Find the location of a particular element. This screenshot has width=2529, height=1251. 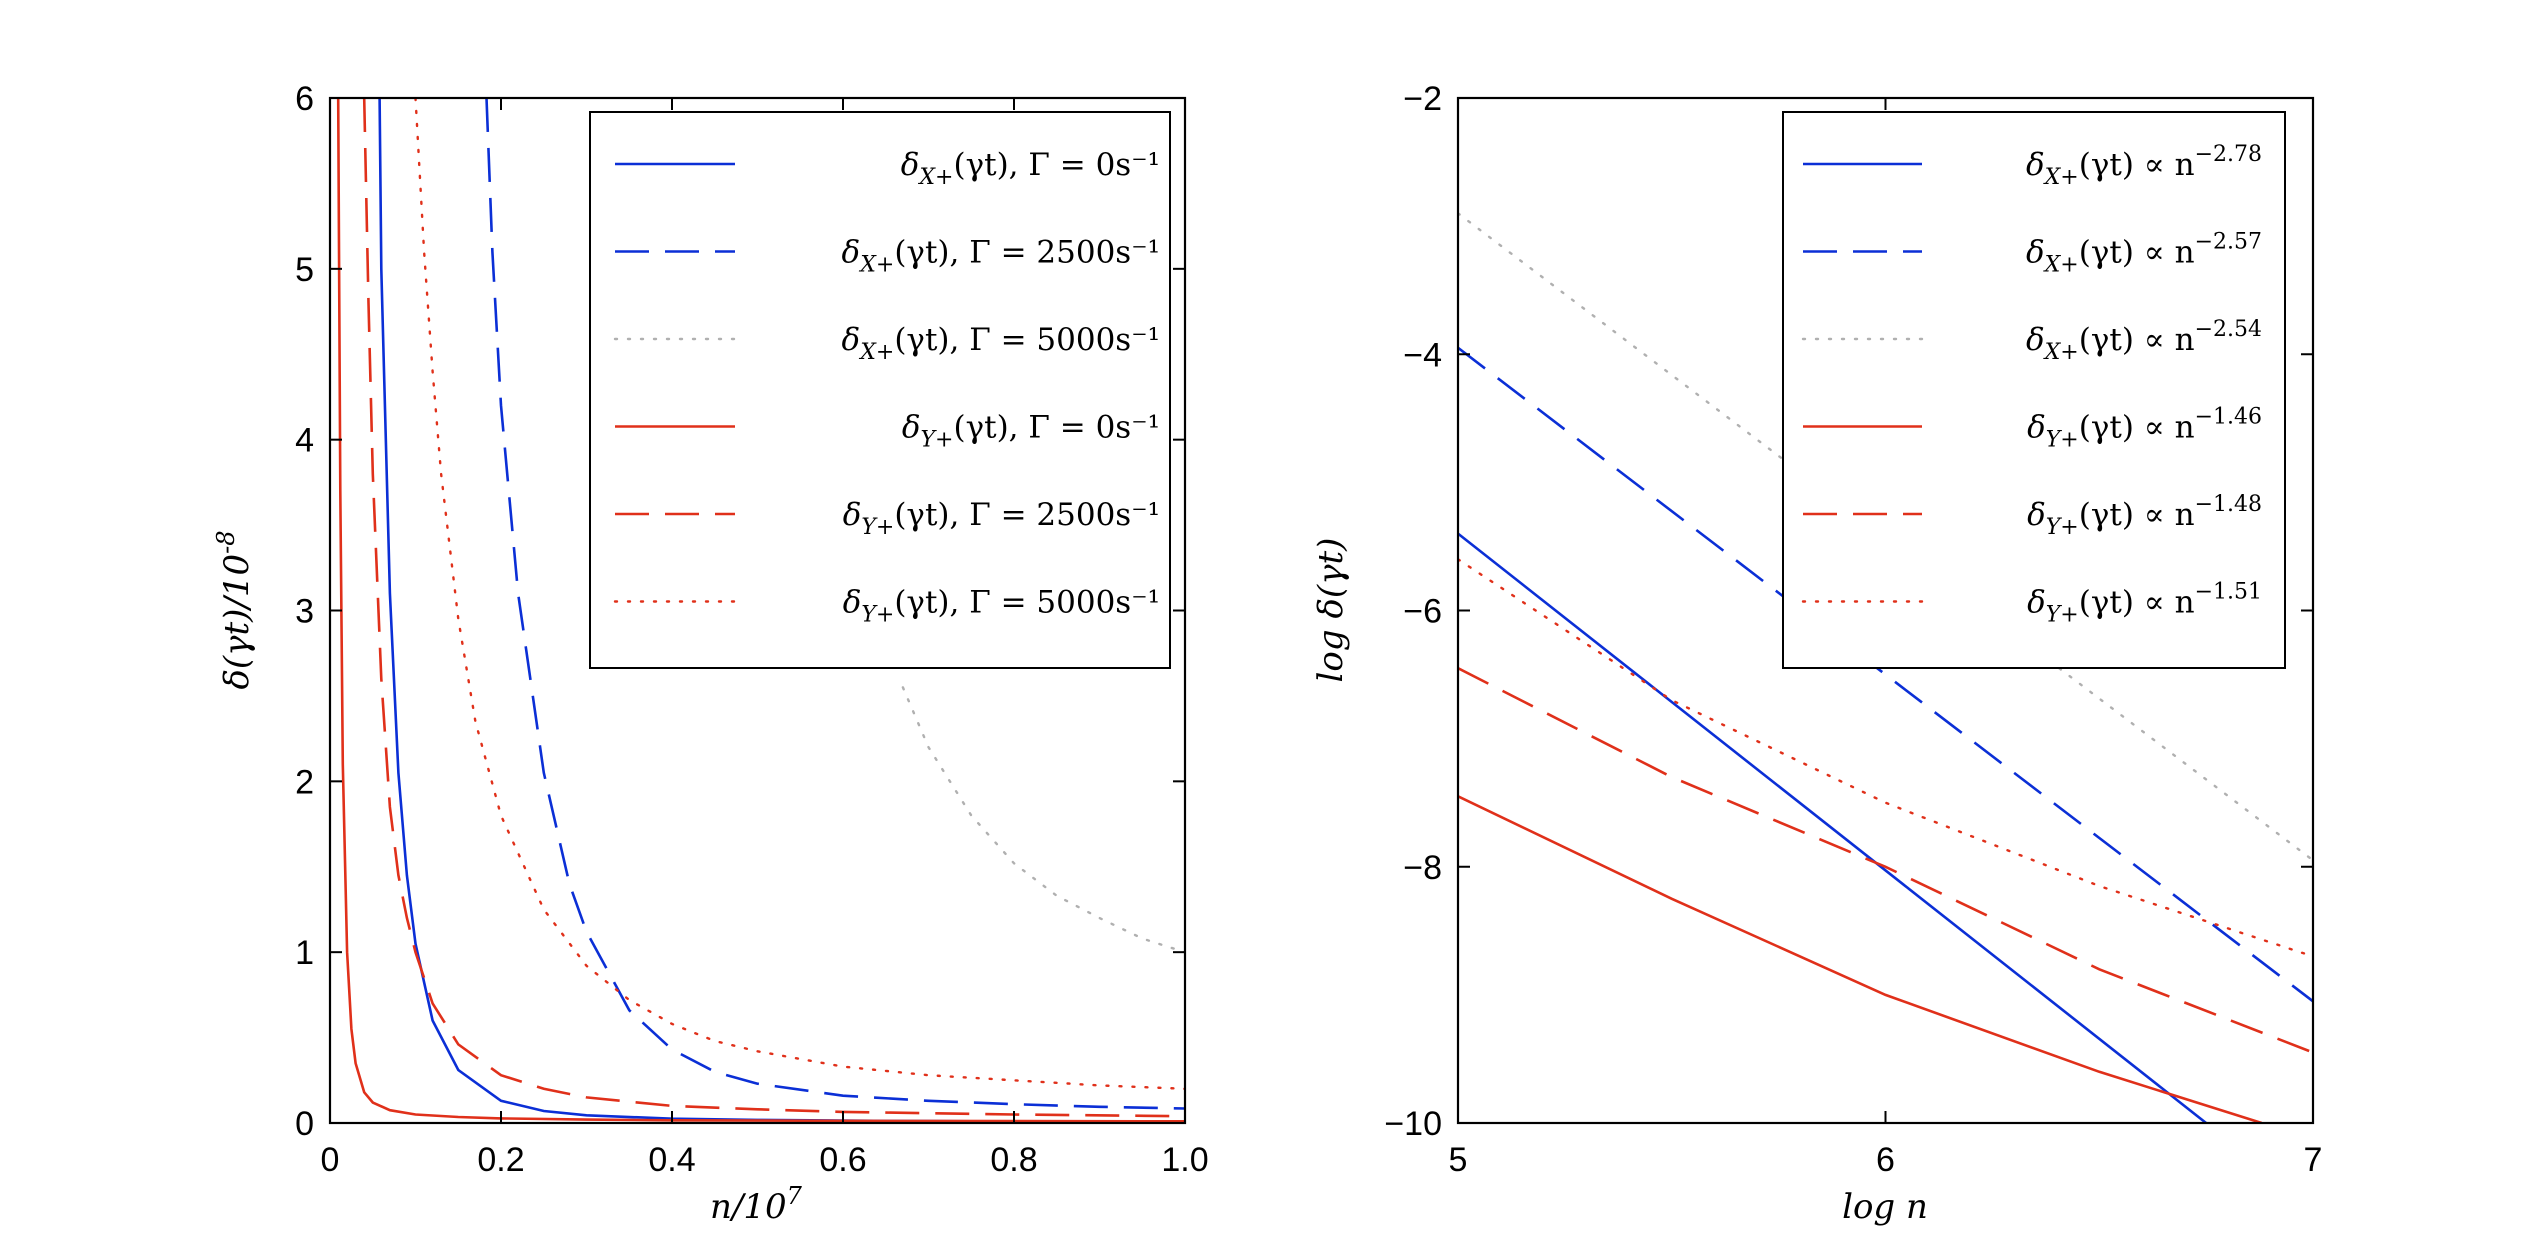

legend-label-5: δY+(γt) ∝ n−1.48 is located at coordinates (2144, 516).